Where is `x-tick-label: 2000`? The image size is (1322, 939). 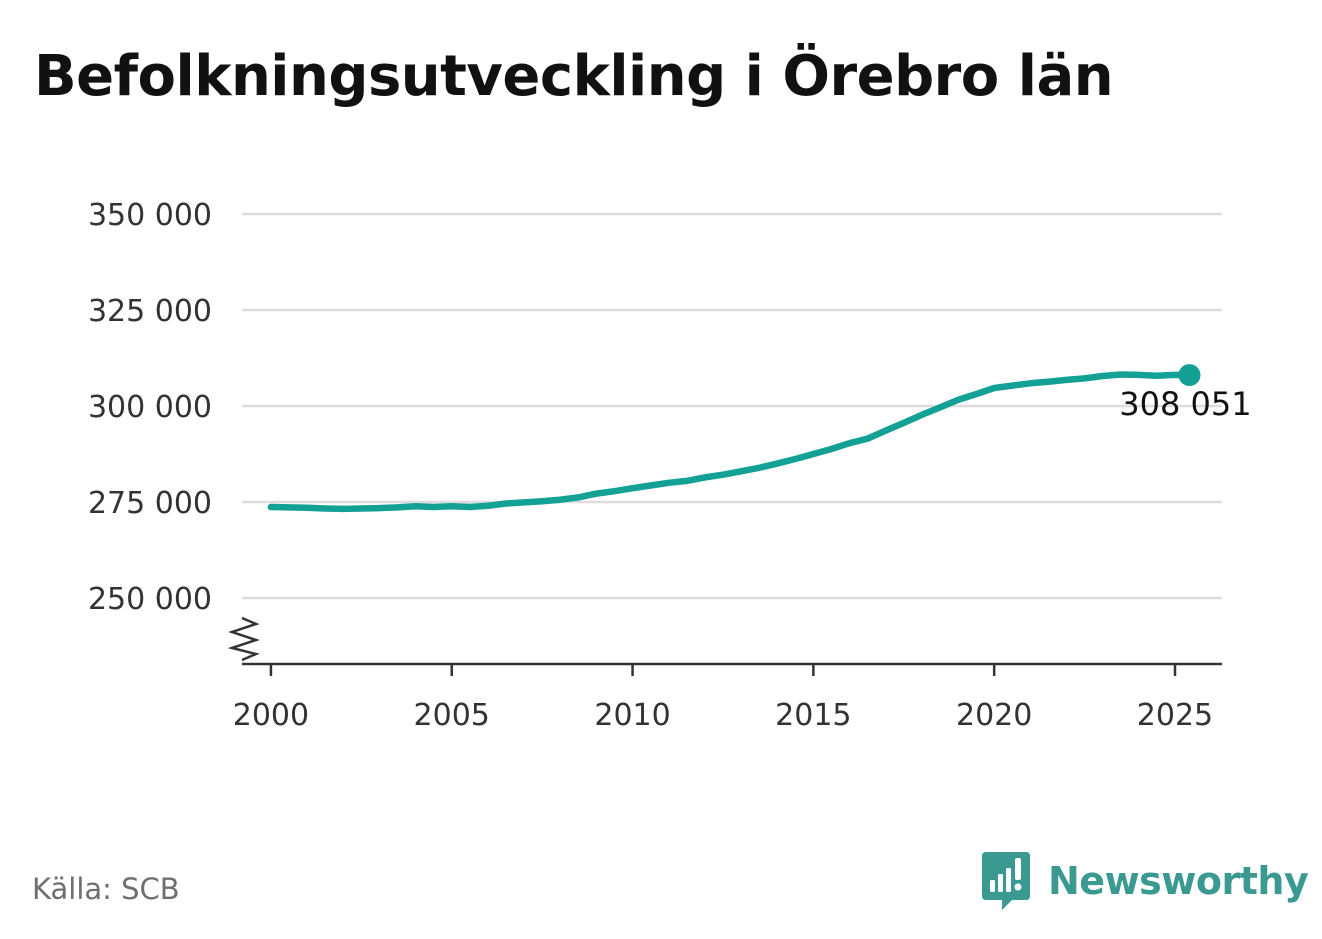
x-tick-label: 2000 is located at coordinates (271, 715).